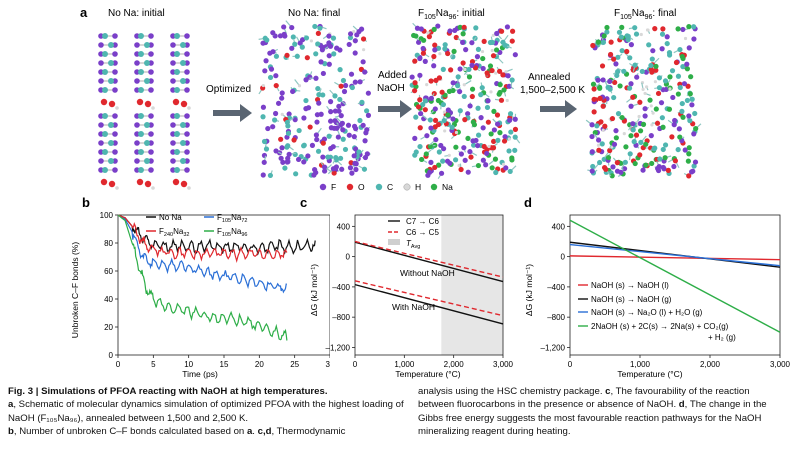  What do you see at coordinates (264, 432) in the screenshot?
I see `caption-cd-label: c,d` at bounding box center [264, 432].